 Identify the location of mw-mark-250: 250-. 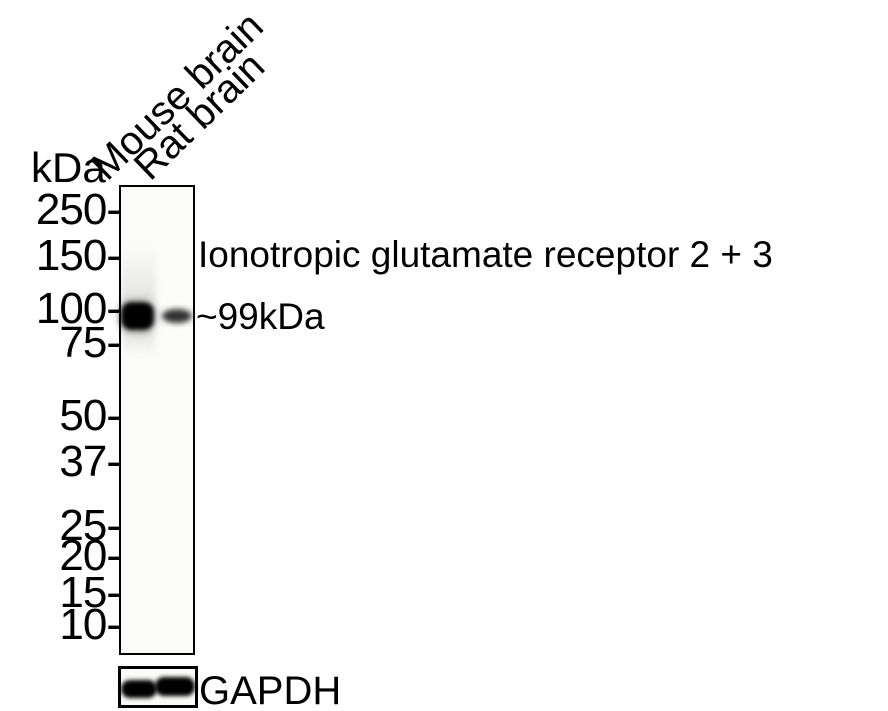
(78, 209).